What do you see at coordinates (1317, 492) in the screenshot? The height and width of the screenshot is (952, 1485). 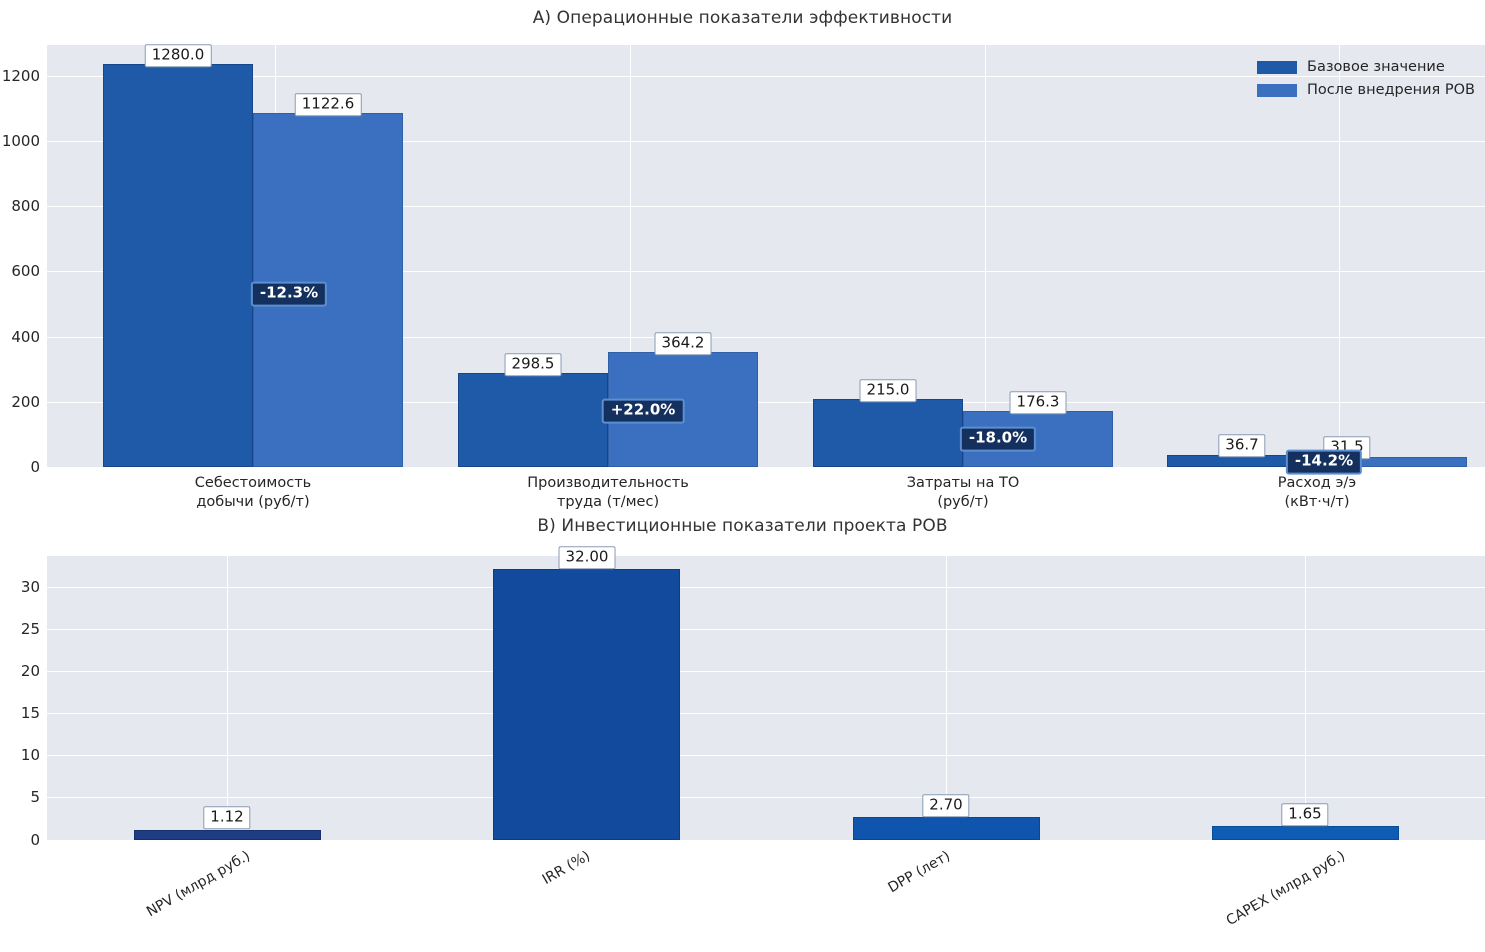 I see `x-category-label: Расход э/э (кВт·ч/т)` at bounding box center [1317, 492].